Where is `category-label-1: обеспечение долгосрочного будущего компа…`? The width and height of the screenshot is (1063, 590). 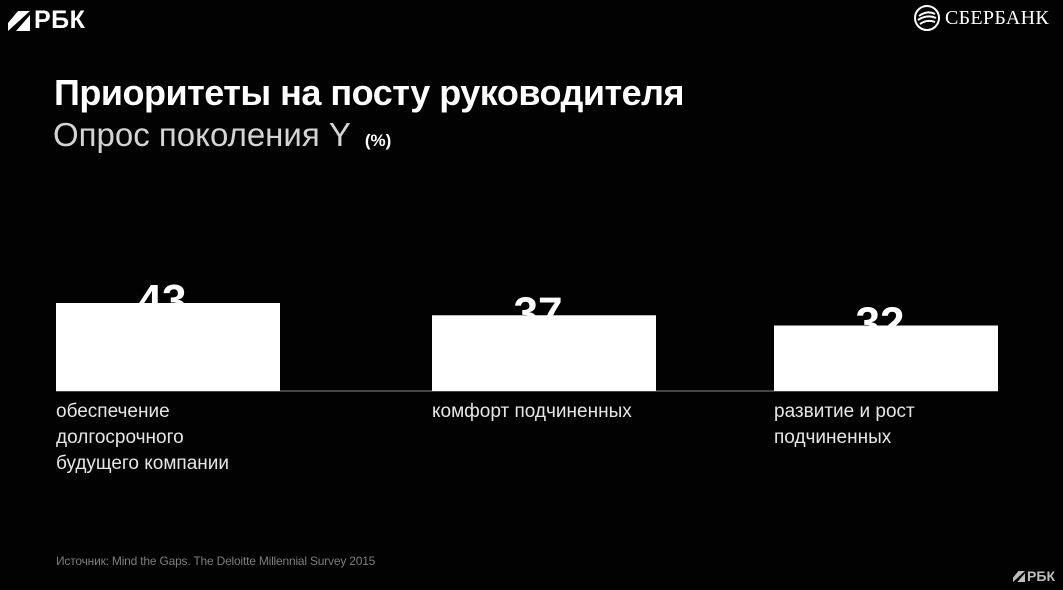 category-label-1: обеспечение долгосрочного будущего компа… is located at coordinates (142, 437).